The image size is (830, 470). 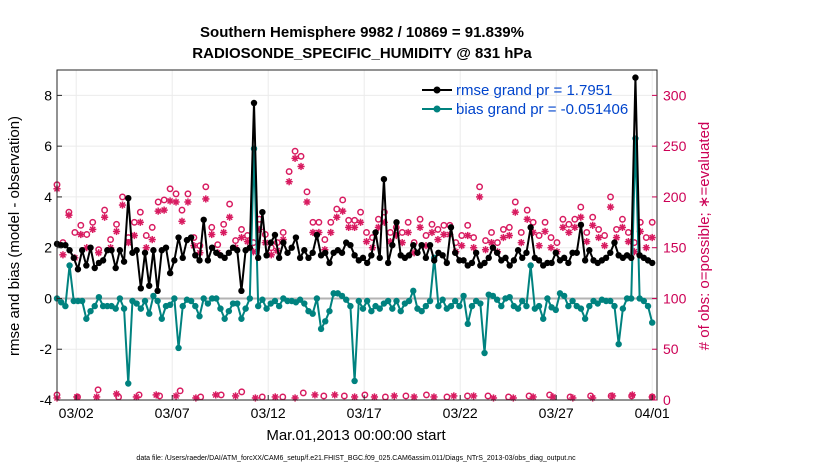 I want to click on x-tick-label: 03/12, so click(x=268, y=413).